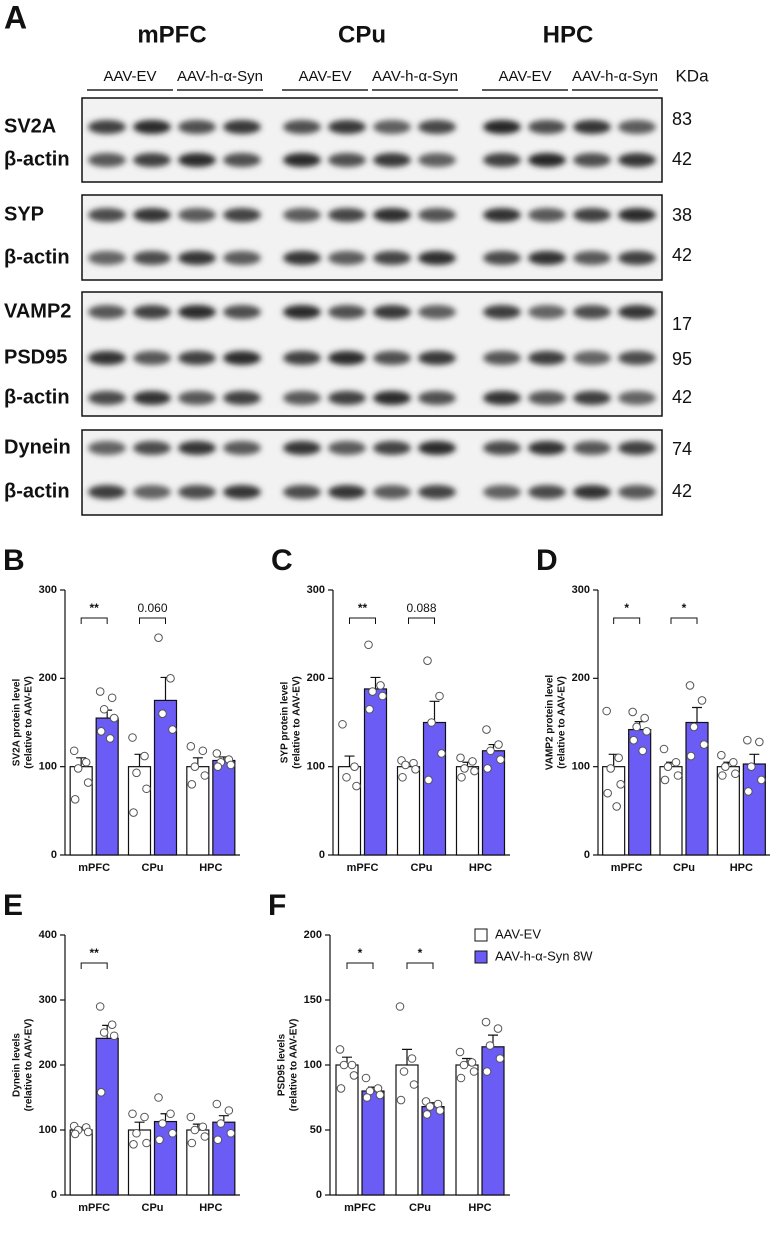 This screenshot has width=775, height=1254. Describe the element at coordinates (682, 449) in the screenshot. I see `kda-label: 74` at that location.